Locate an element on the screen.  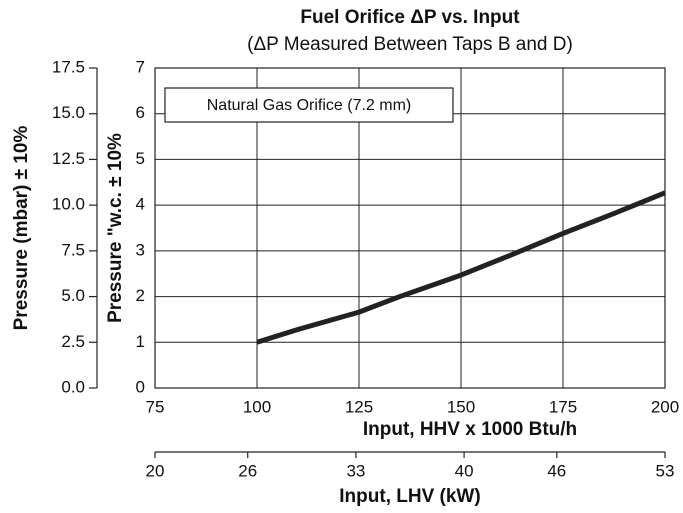
y2-tick-label: 15.0 is located at coordinates (68, 112).